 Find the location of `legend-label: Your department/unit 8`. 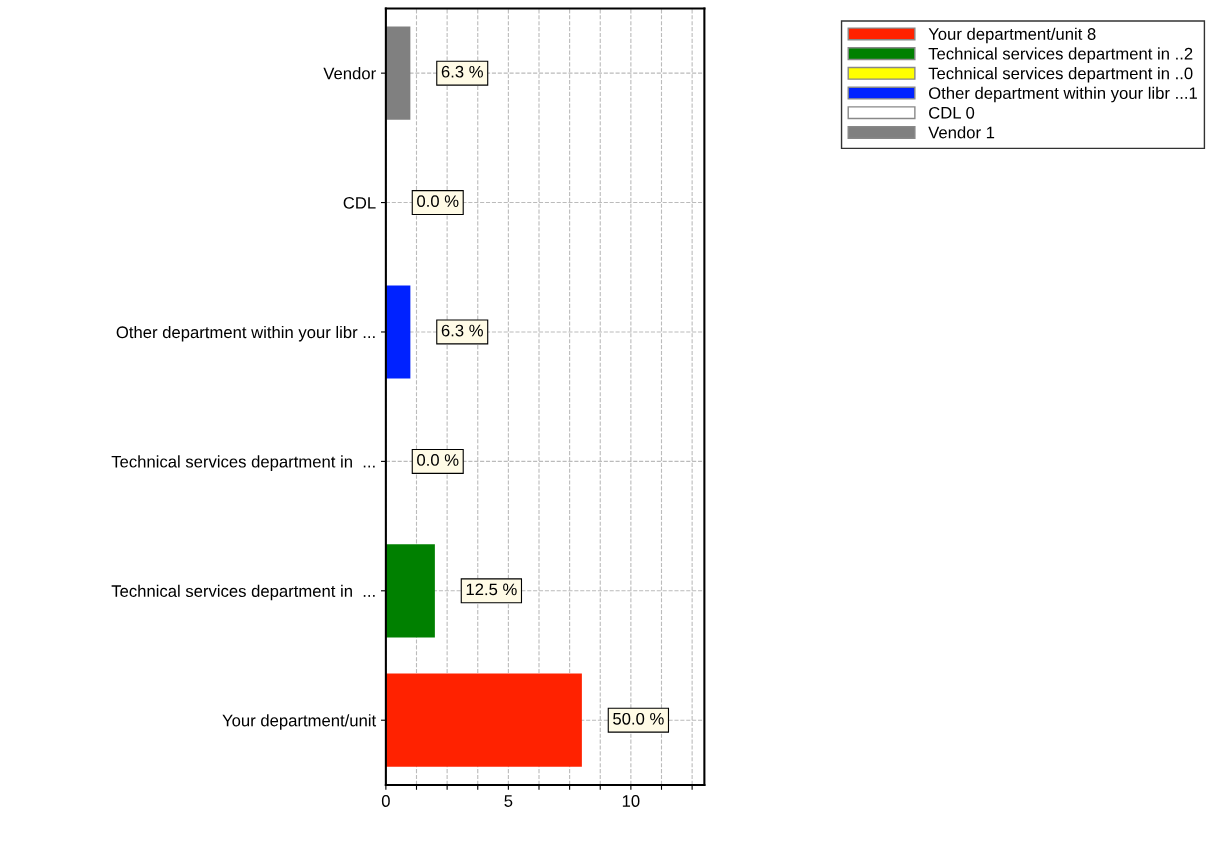

legend-label: Your department/unit 8 is located at coordinates (1012, 35).